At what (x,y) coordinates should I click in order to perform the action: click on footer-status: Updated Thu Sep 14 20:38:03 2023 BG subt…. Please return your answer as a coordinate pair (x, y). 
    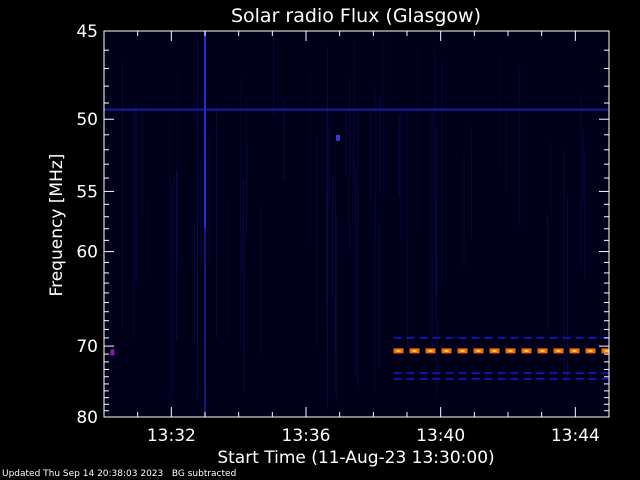
    Looking at the image, I should click on (119, 474).